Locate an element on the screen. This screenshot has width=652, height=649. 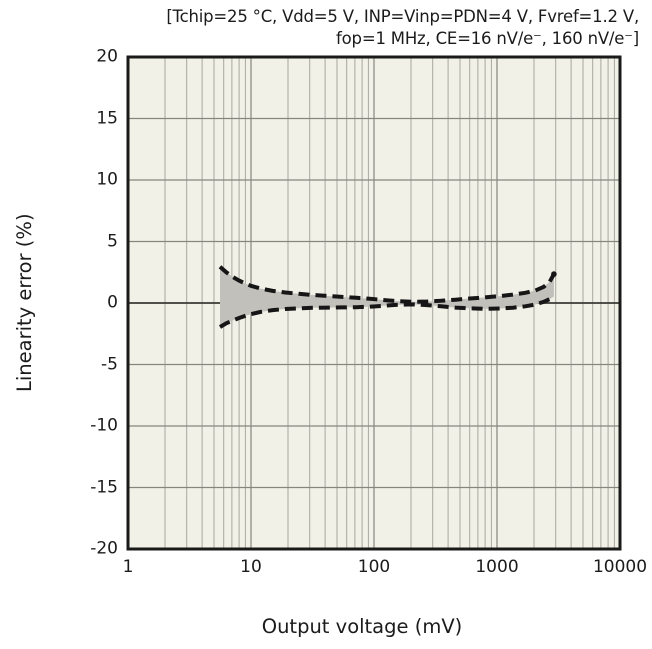
y-tick-label: -20 is located at coordinates (104, 548).